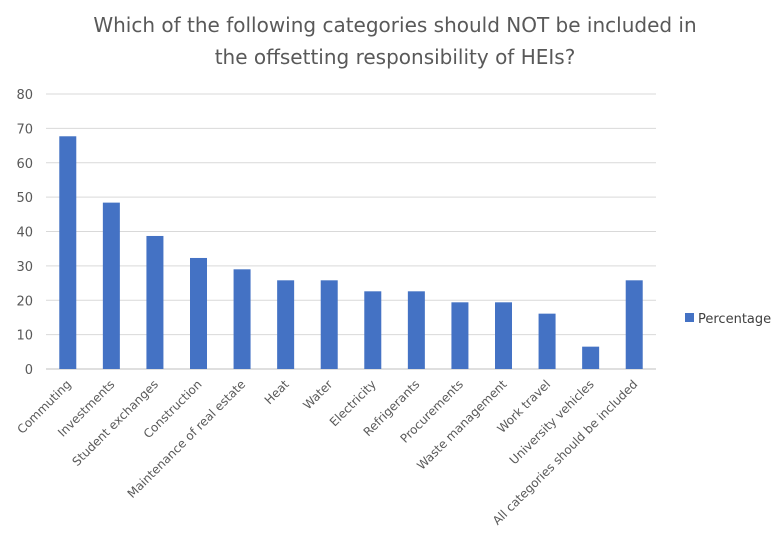 The height and width of the screenshot is (545, 775). What do you see at coordinates (277, 392) in the screenshot?
I see `x-category-label: Heat` at bounding box center [277, 392].